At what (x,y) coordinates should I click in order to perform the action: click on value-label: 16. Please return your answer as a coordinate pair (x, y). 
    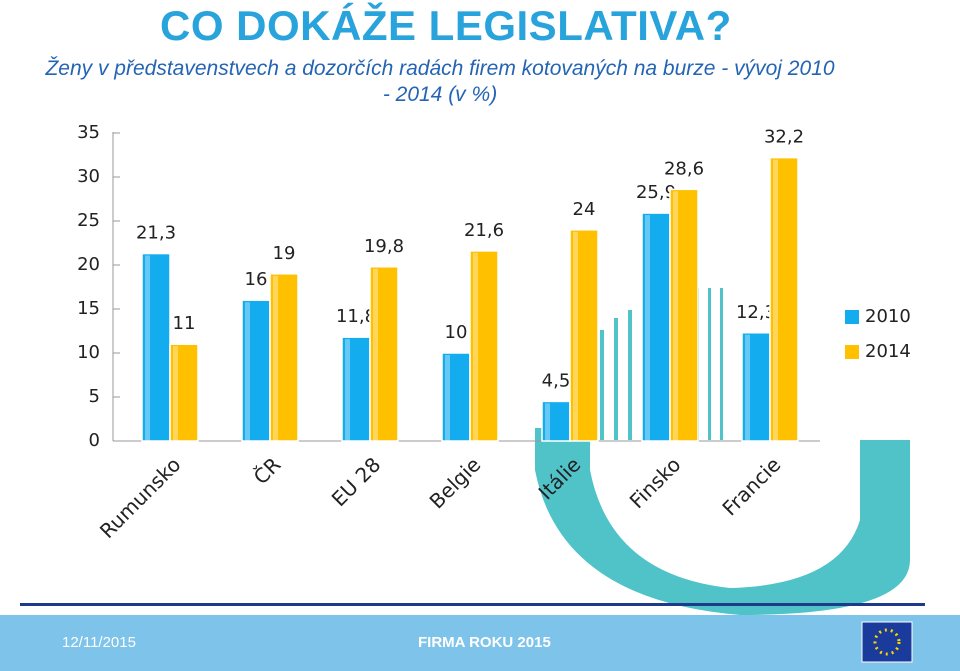
    Looking at the image, I should click on (256, 279).